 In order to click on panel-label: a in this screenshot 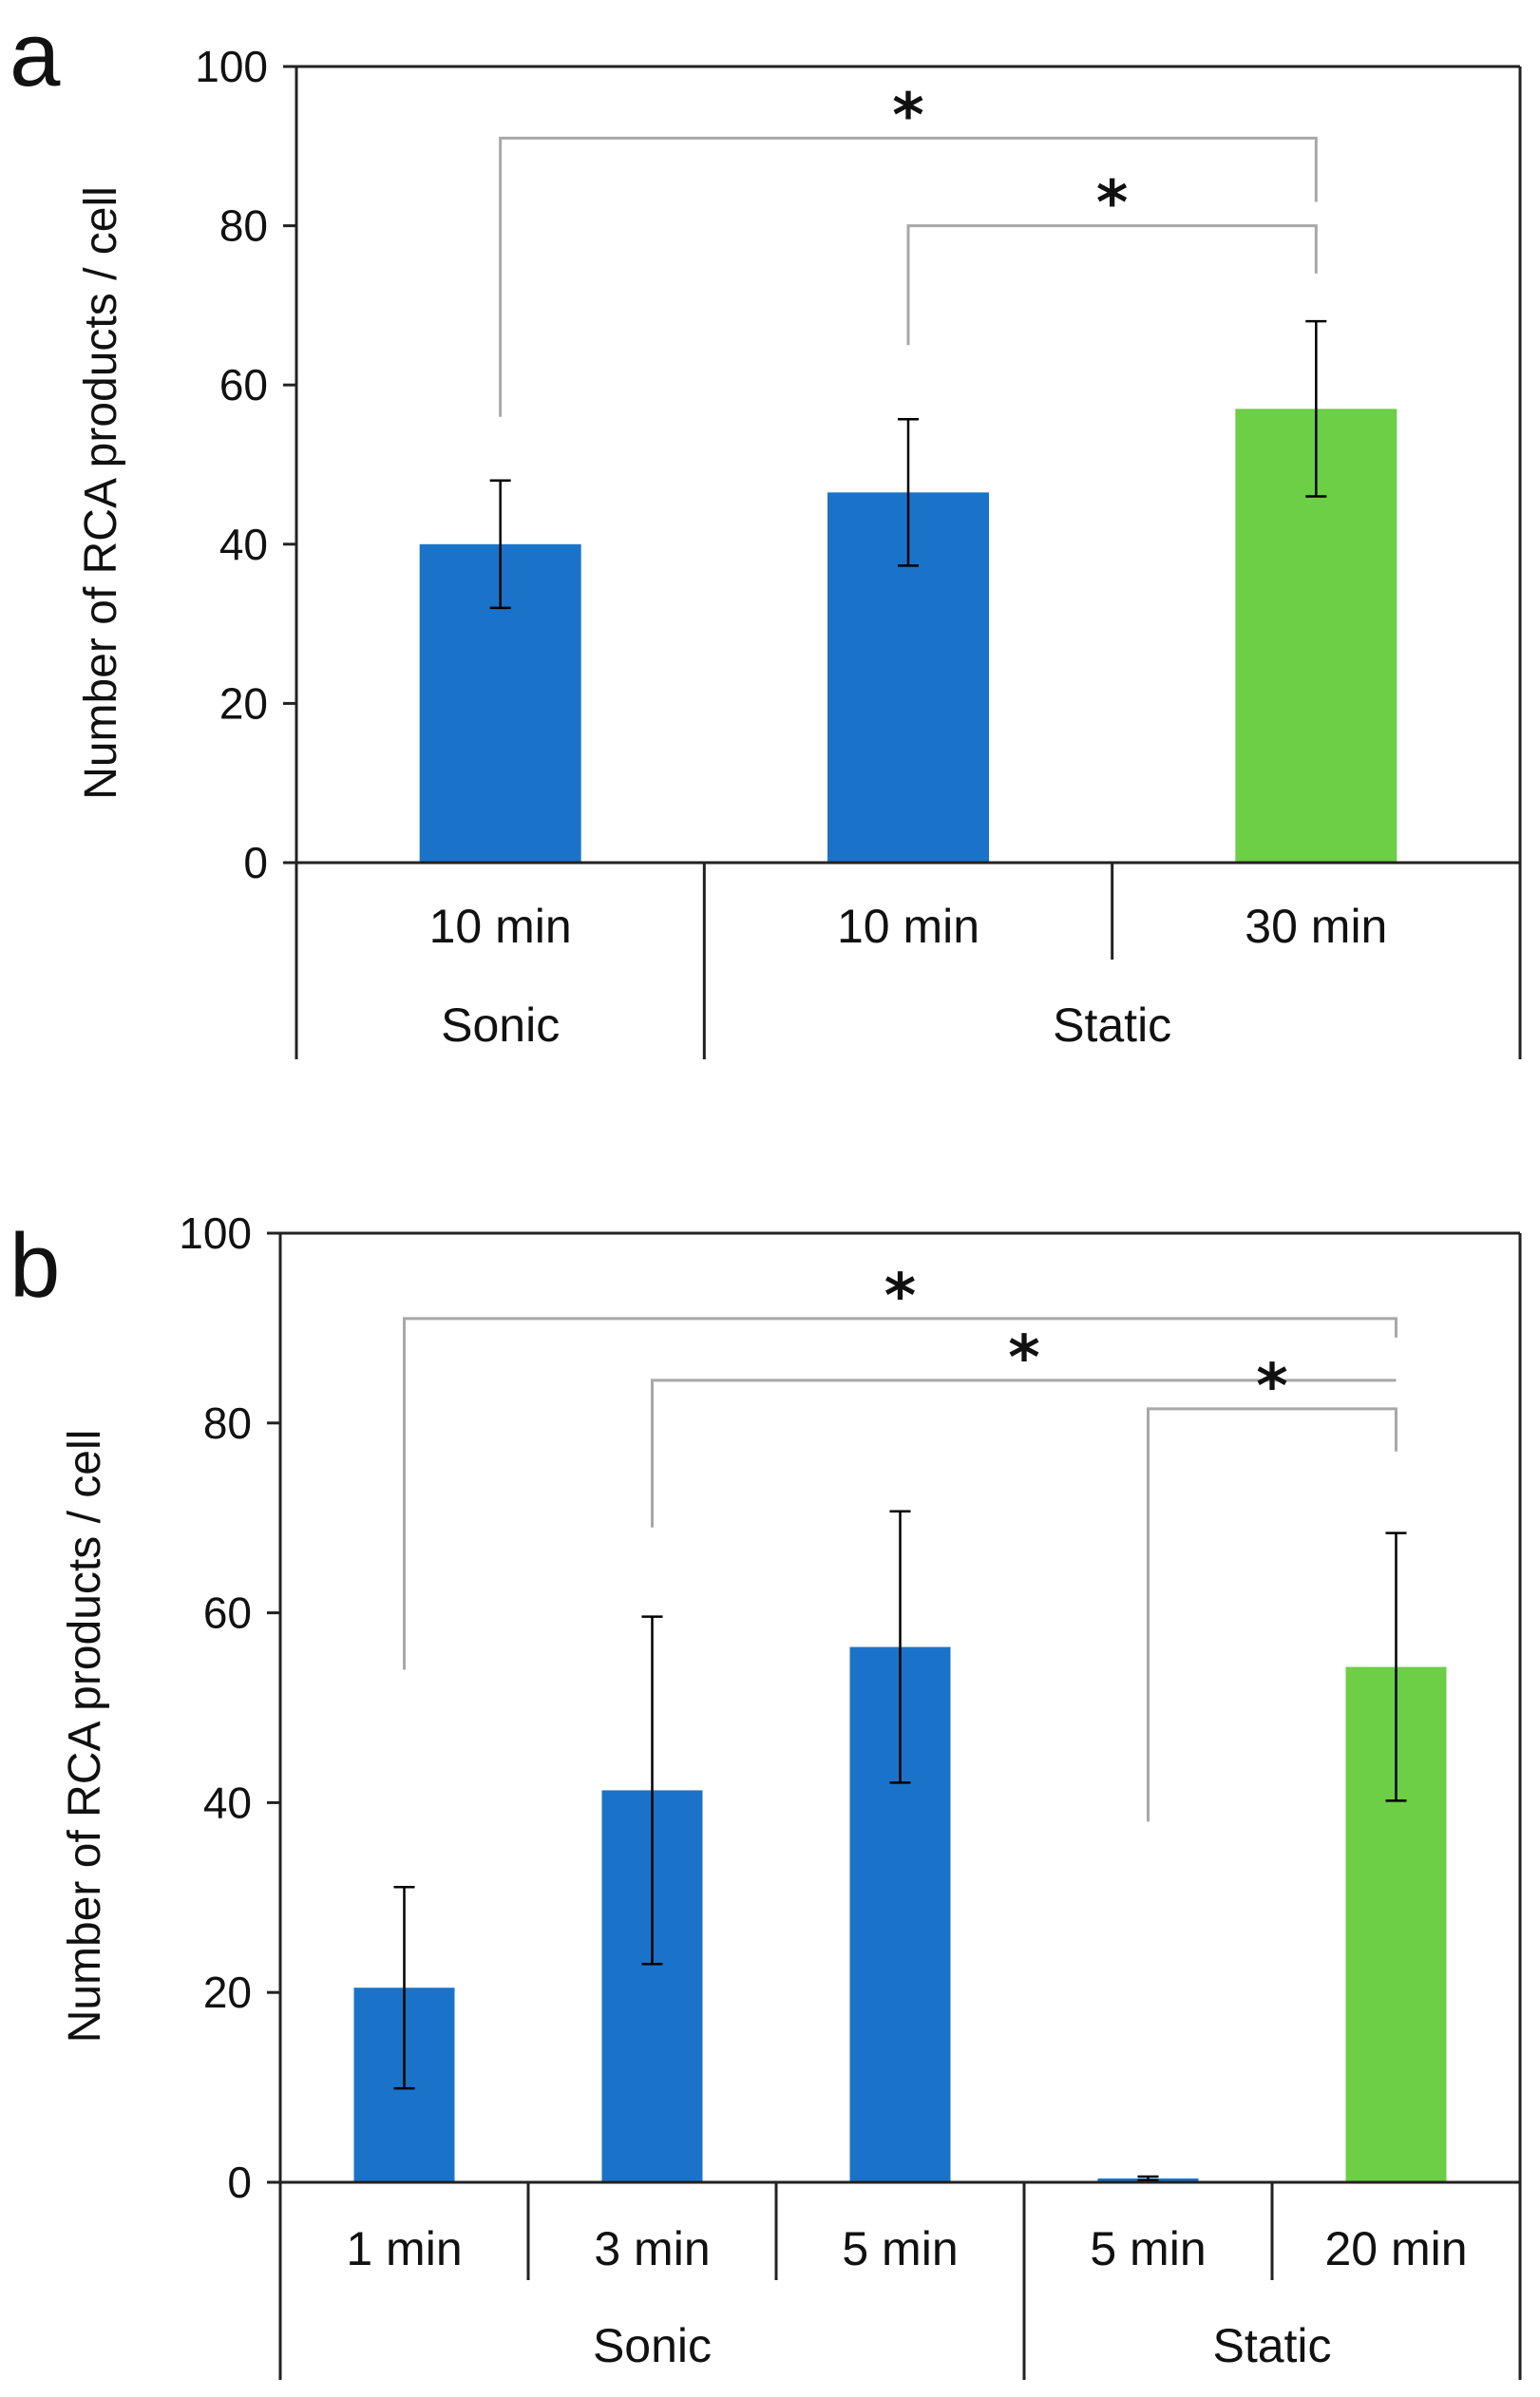, I will do `click(35, 54)`.